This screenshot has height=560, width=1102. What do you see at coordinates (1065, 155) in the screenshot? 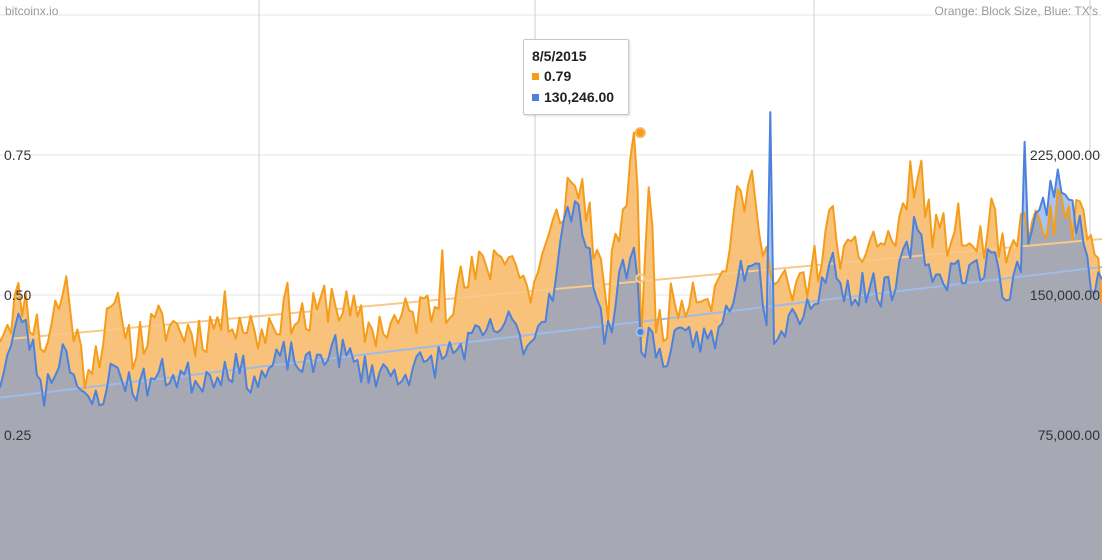
I see `right-axis-tick-label: 225,000.00` at bounding box center [1065, 155].